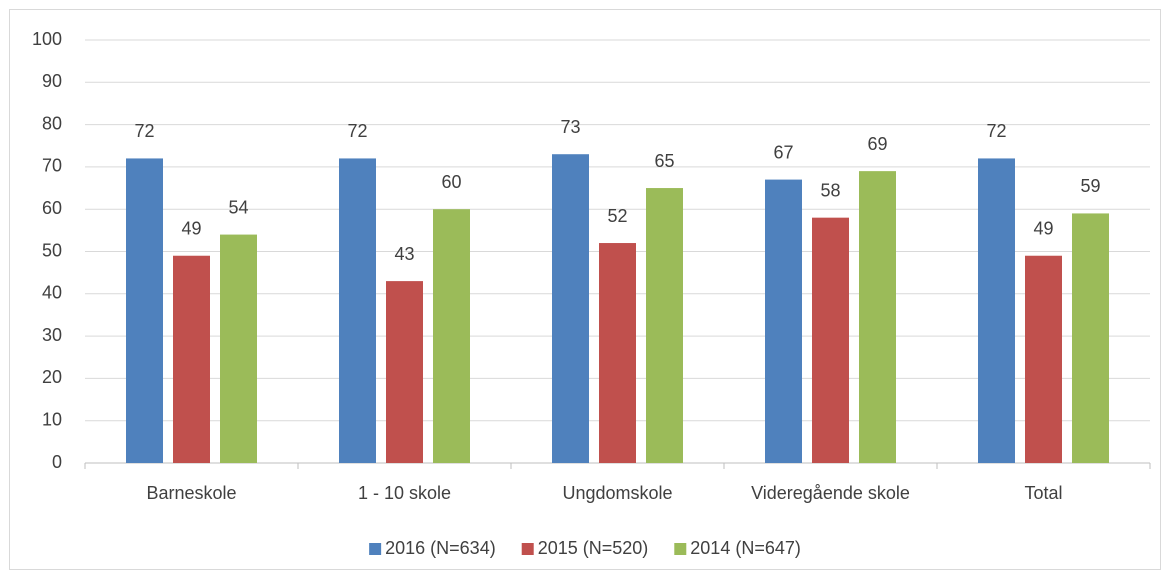 This screenshot has width=1170, height=583. I want to click on y-tick-label: 100, so click(47, 39).